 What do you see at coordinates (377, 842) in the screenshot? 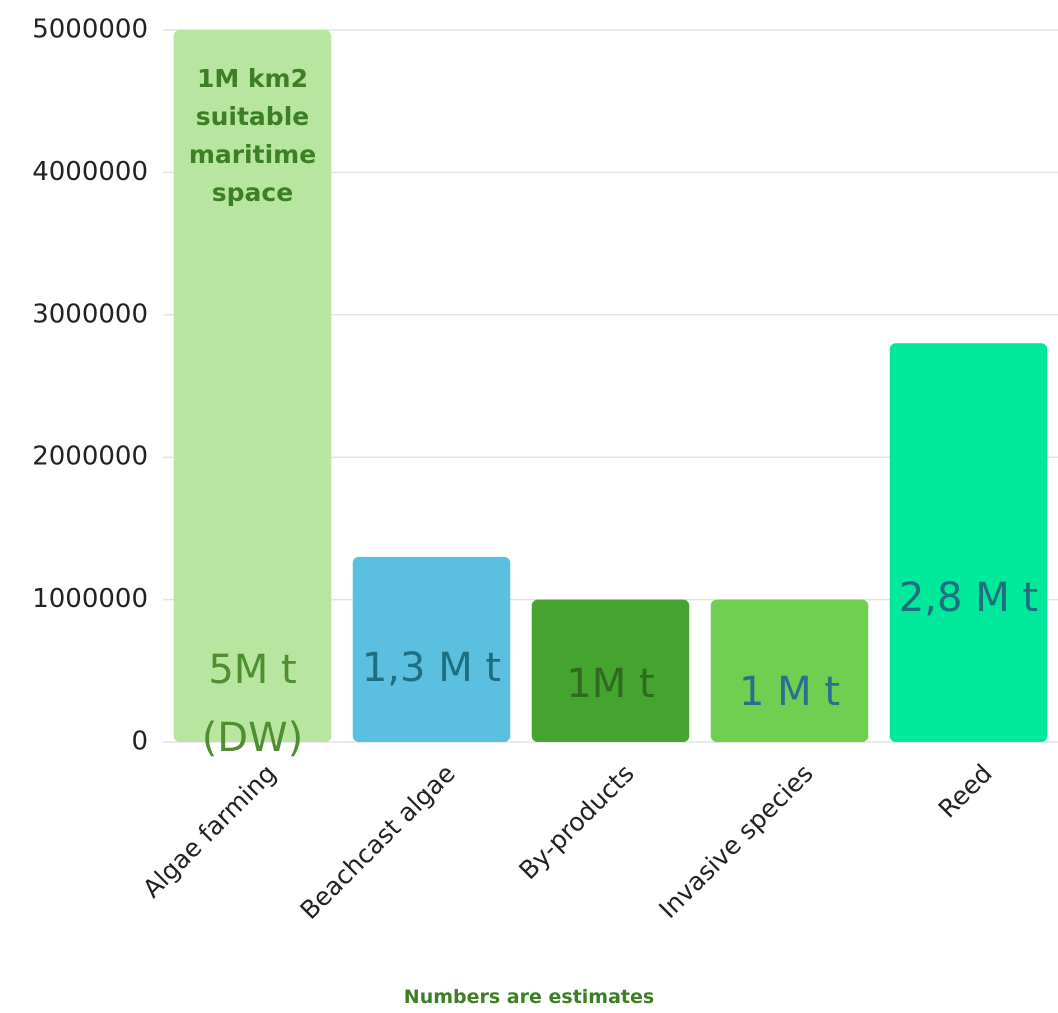
I see `x-tick-label: Beachcast algae` at bounding box center [377, 842].